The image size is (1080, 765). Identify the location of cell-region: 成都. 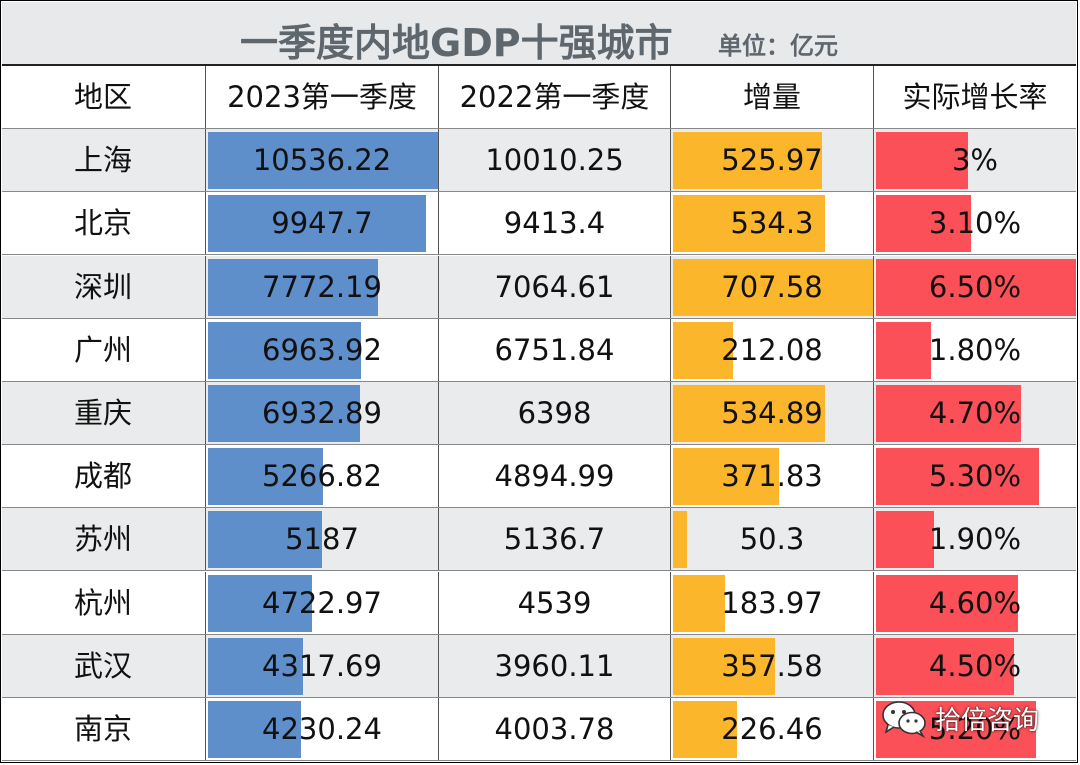
(104, 476).